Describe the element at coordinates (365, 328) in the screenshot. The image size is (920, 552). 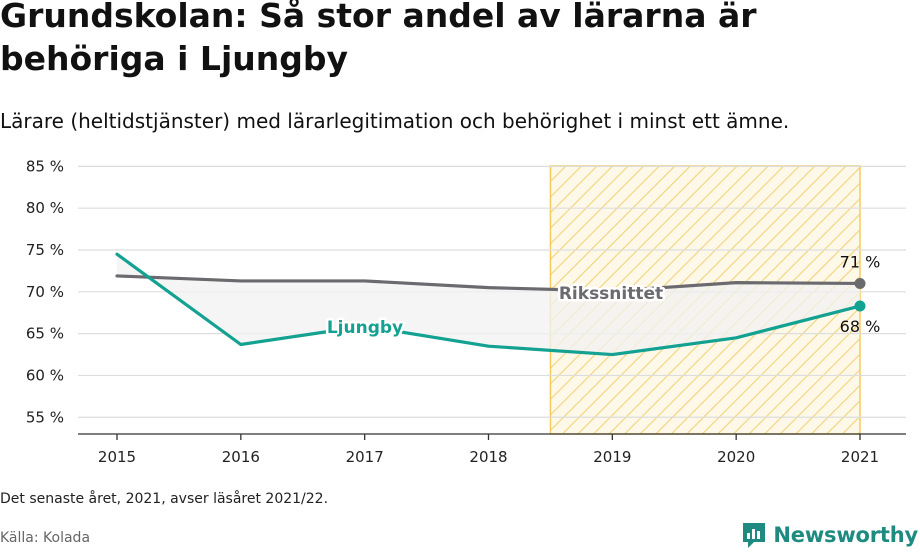
I see `series-name-label: Ljungby` at that location.